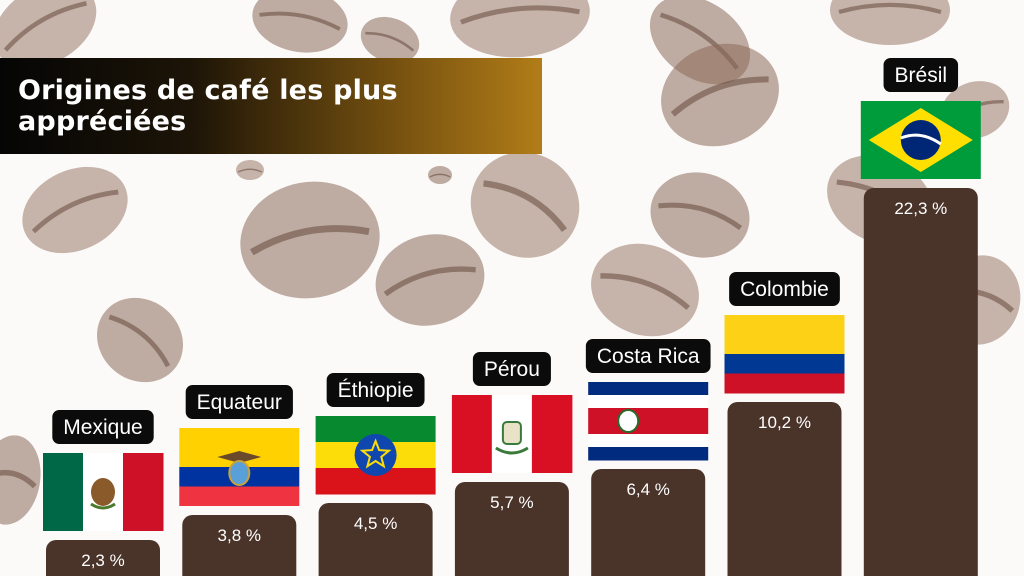 Image resolution: width=1024 pixels, height=576 pixels. What do you see at coordinates (375, 455) in the screenshot?
I see `ethiopia-flag-icon` at bounding box center [375, 455].